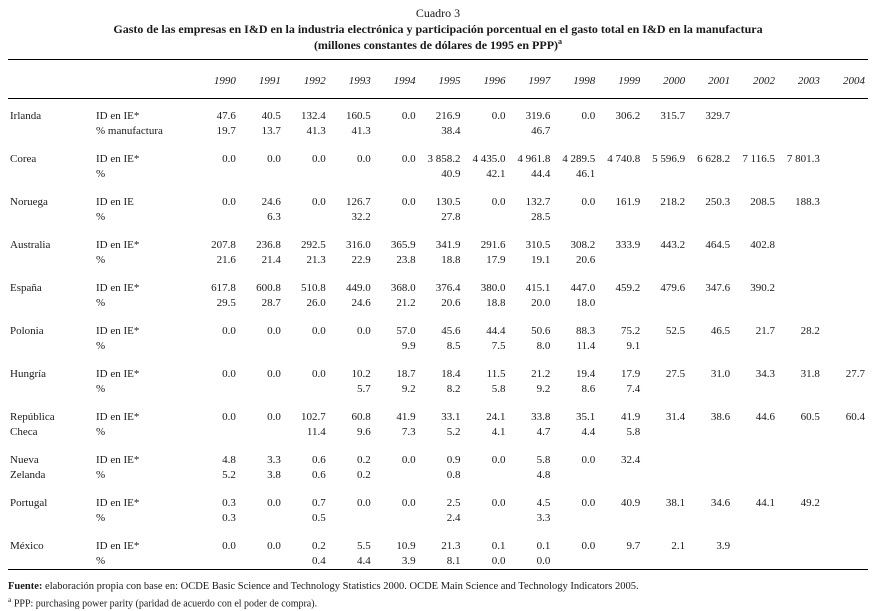 The width and height of the screenshot is (876, 611). What do you see at coordinates (451, 416) in the screenshot?
I see `value-cell: 33.1` at bounding box center [451, 416].